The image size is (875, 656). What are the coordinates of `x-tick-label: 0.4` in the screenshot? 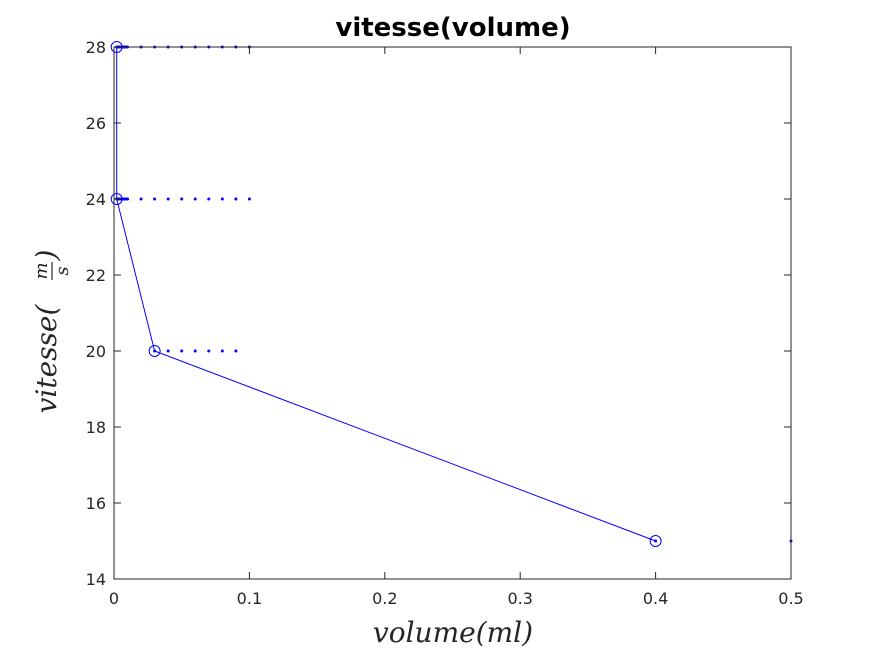 It's located at (655, 598).